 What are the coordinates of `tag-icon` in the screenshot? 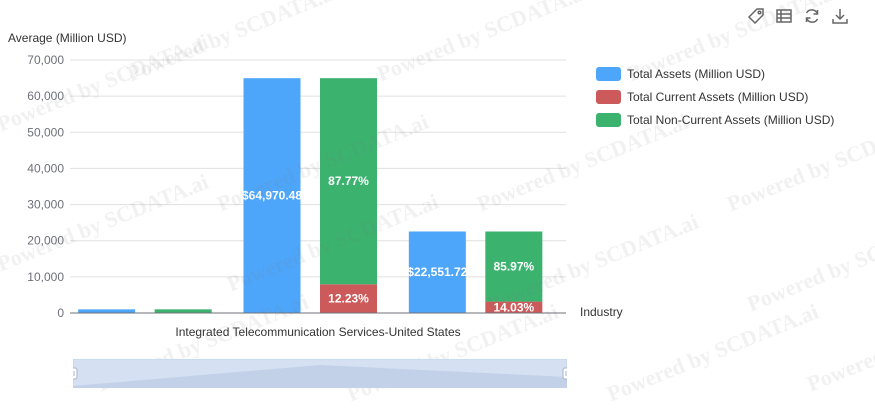 It's located at (756, 16).